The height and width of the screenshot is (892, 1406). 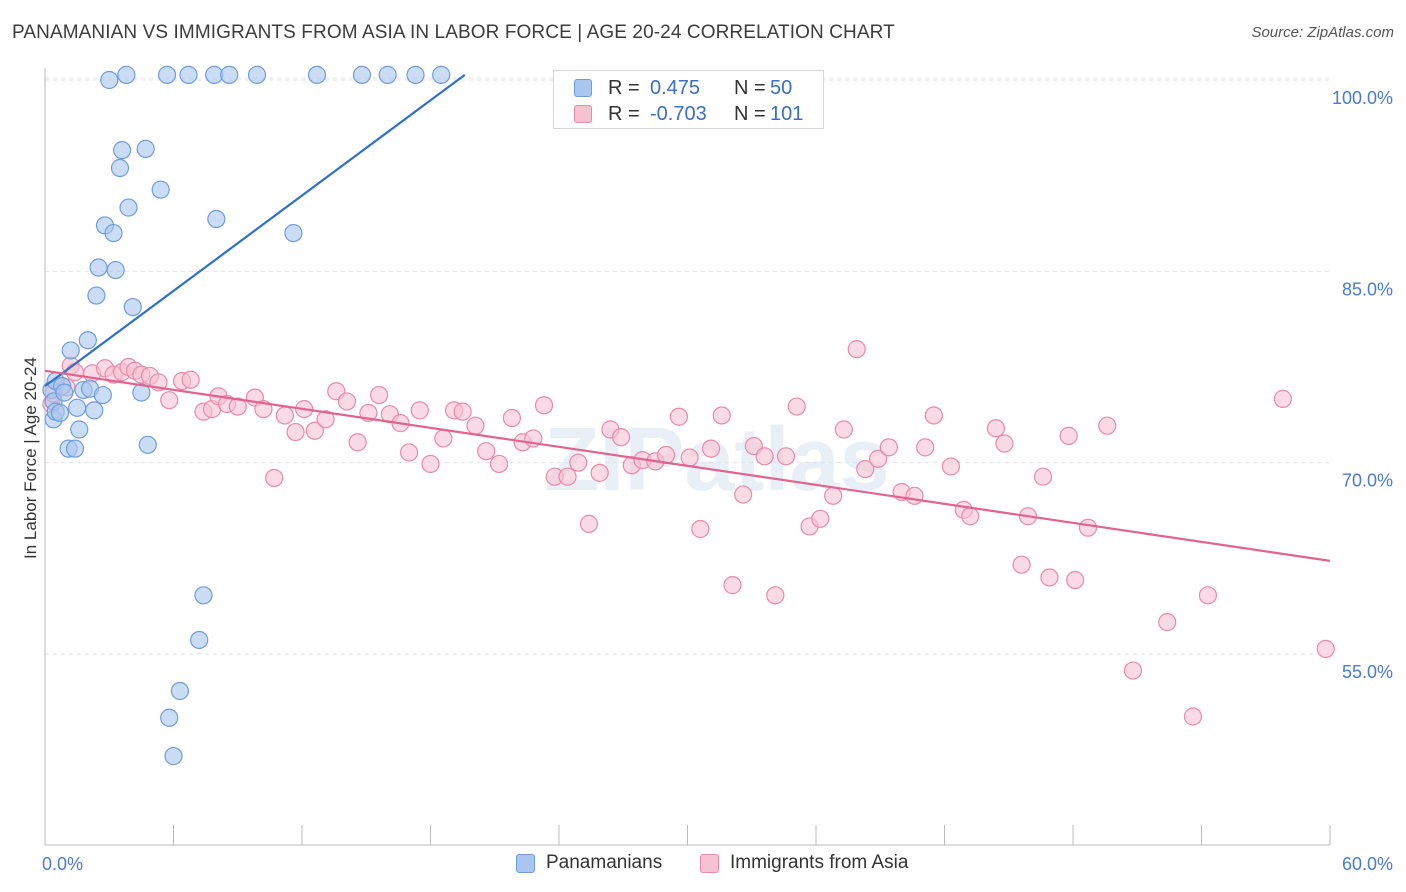 I want to click on x-tick-labels: 0.0% 60.0%, so click(x=717, y=864).